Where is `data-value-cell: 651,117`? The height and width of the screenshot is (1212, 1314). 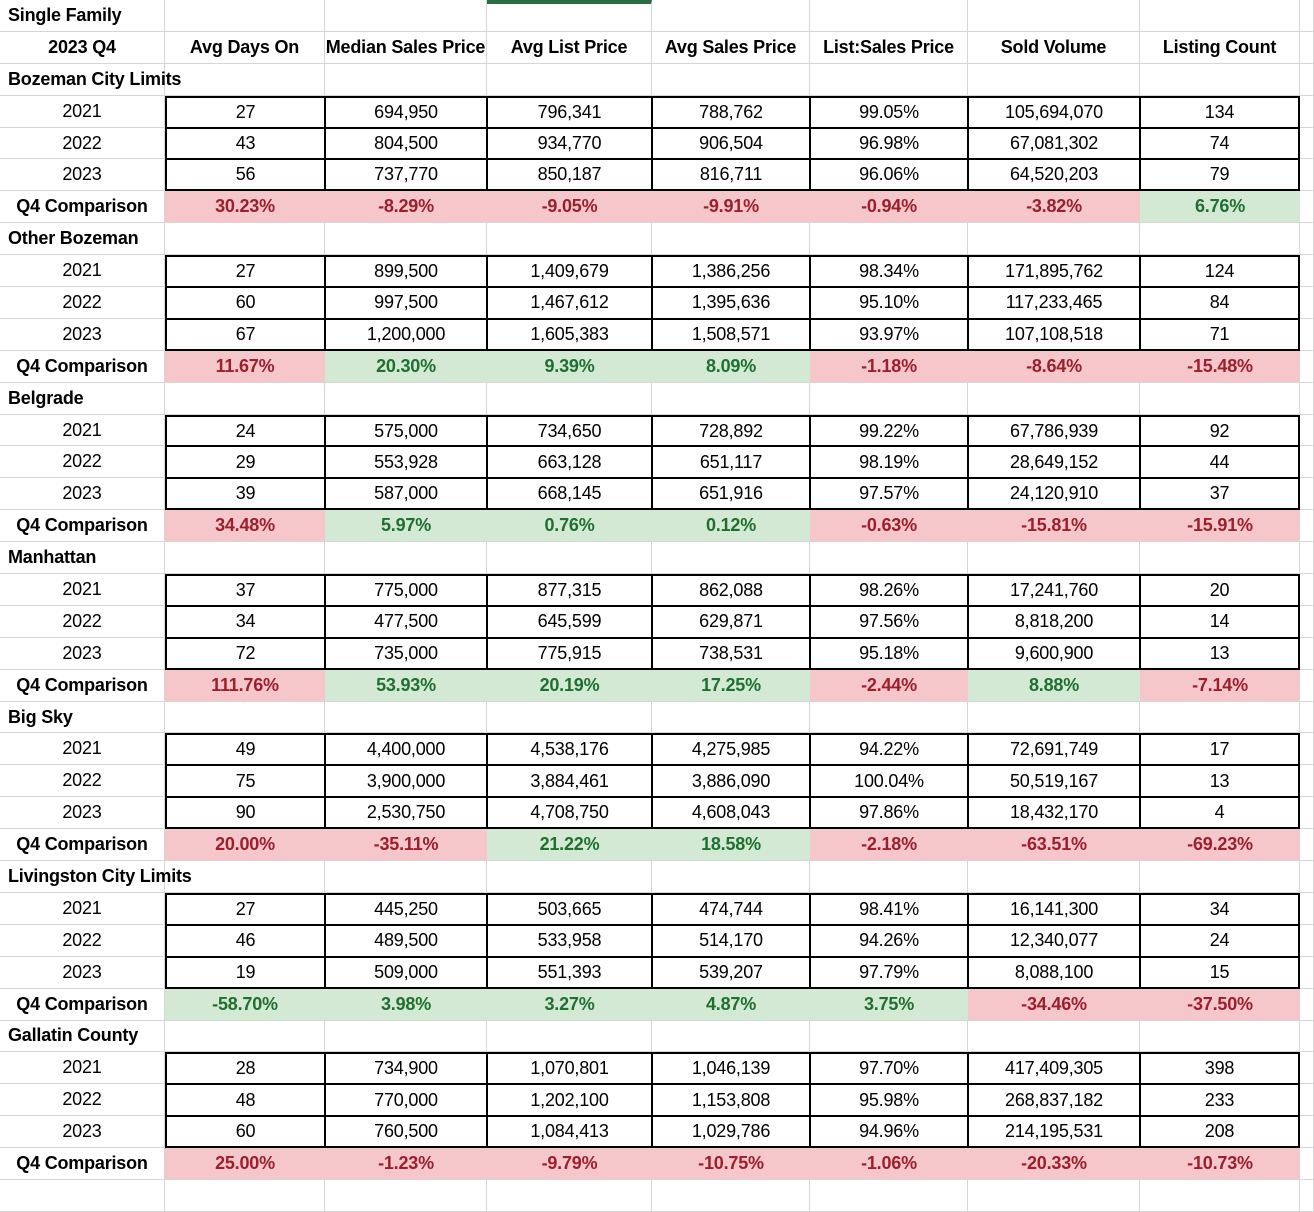
data-value-cell: 651,117 is located at coordinates (731, 462).